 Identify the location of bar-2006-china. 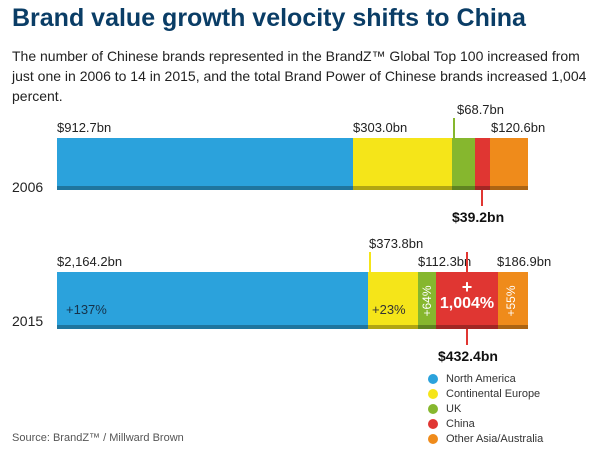
(482, 164).